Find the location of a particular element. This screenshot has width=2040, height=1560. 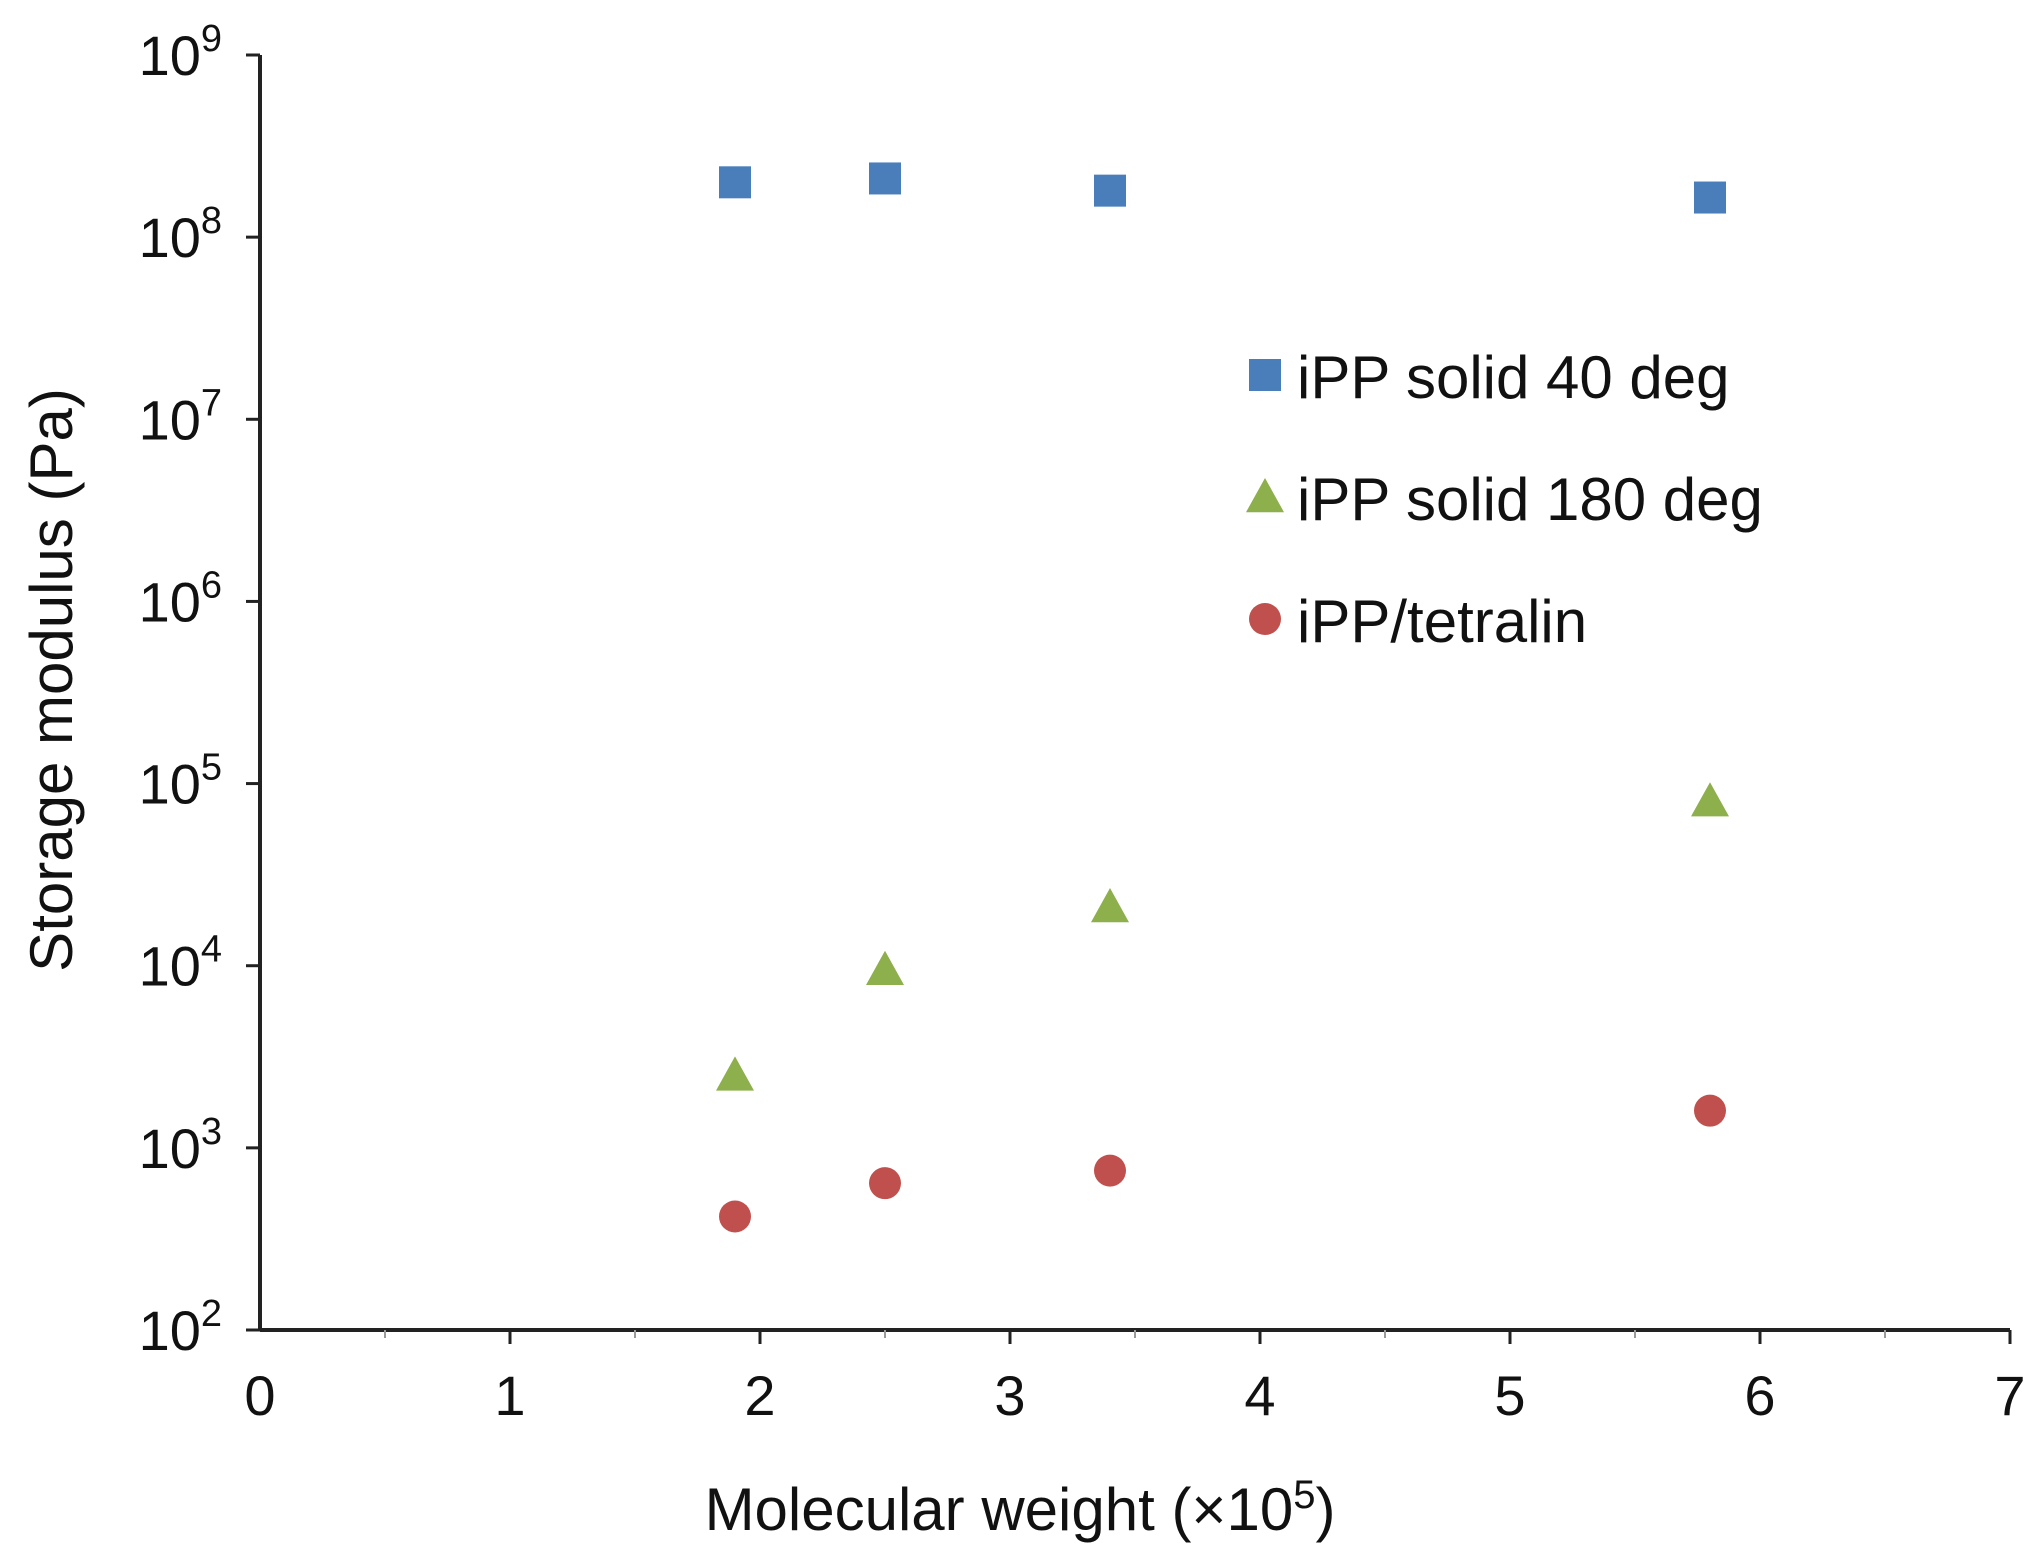

y-tick-label: 10⁶ is located at coordinates (180, 598).